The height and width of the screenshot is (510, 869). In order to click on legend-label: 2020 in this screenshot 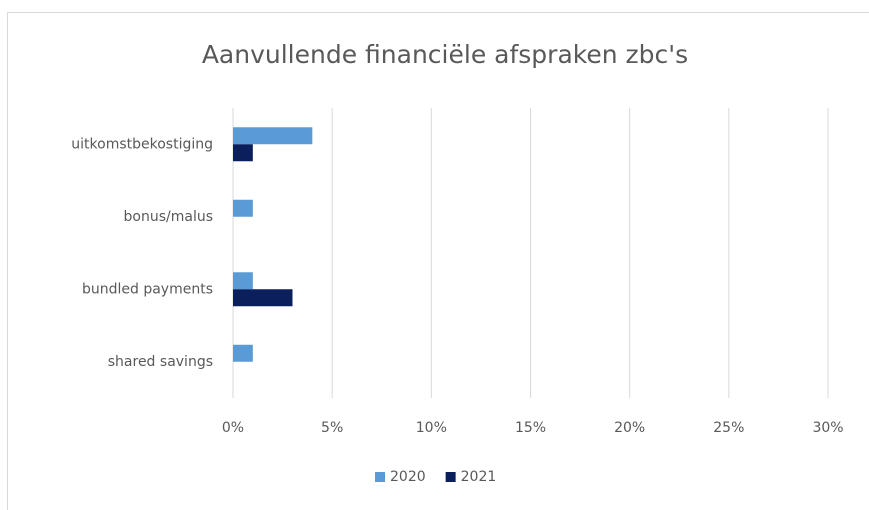, I will do `click(408, 477)`.